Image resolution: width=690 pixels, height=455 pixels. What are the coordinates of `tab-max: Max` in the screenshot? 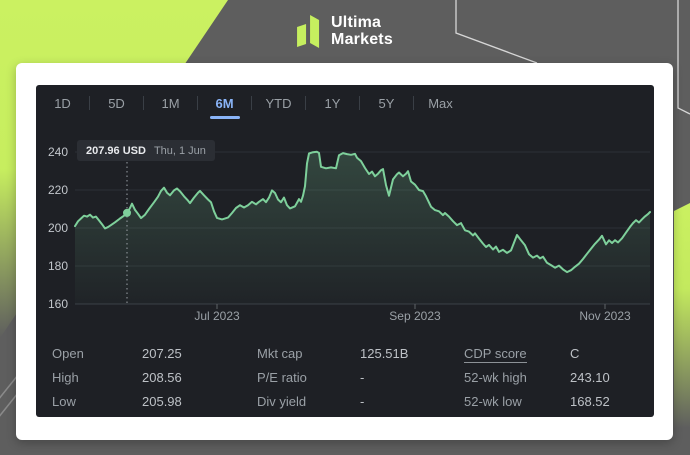 It's located at (440, 103).